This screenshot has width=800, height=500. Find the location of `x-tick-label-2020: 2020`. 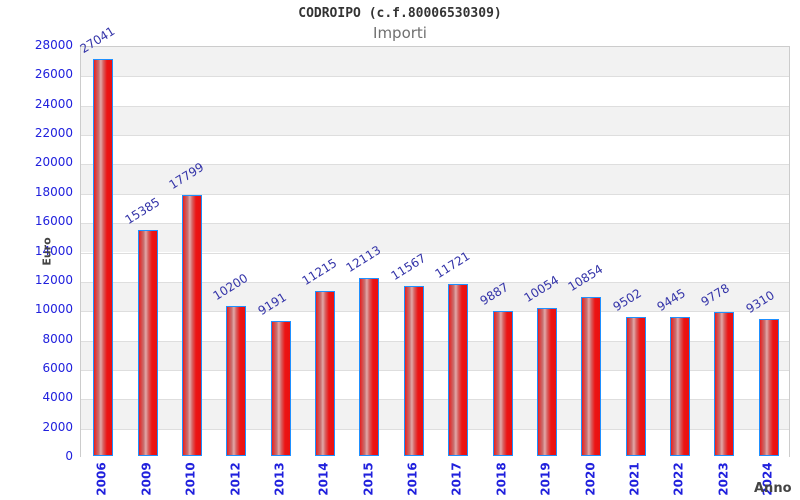

x-tick-label-2020: 2020 is located at coordinates (590, 479).